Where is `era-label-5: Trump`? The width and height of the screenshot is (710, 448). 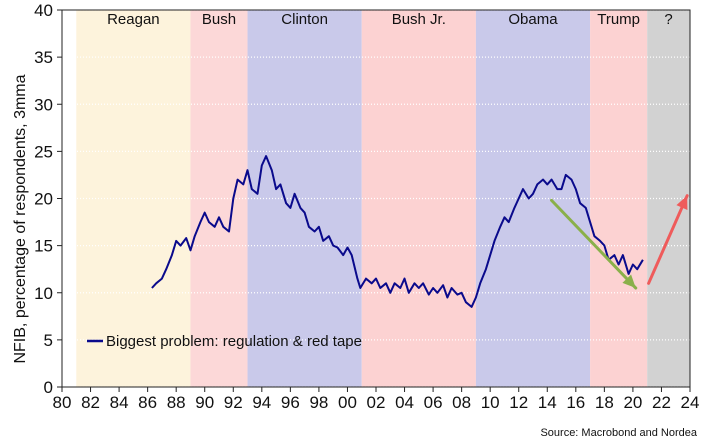
era-label-5: Trump is located at coordinates (618, 19).